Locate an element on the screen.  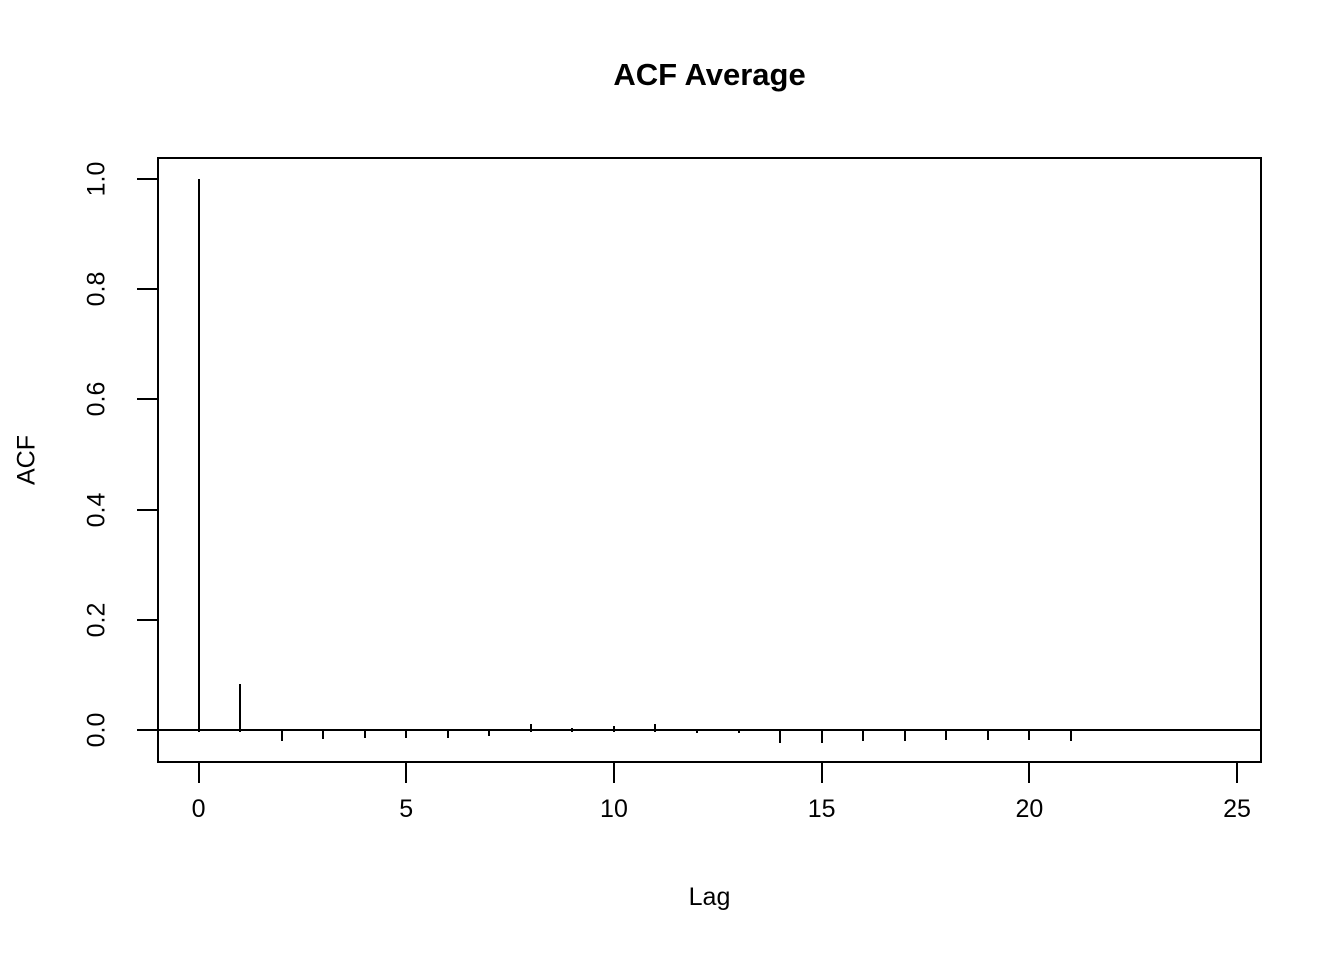
y-axis-tick-label: 0.0 is located at coordinates (96, 729).